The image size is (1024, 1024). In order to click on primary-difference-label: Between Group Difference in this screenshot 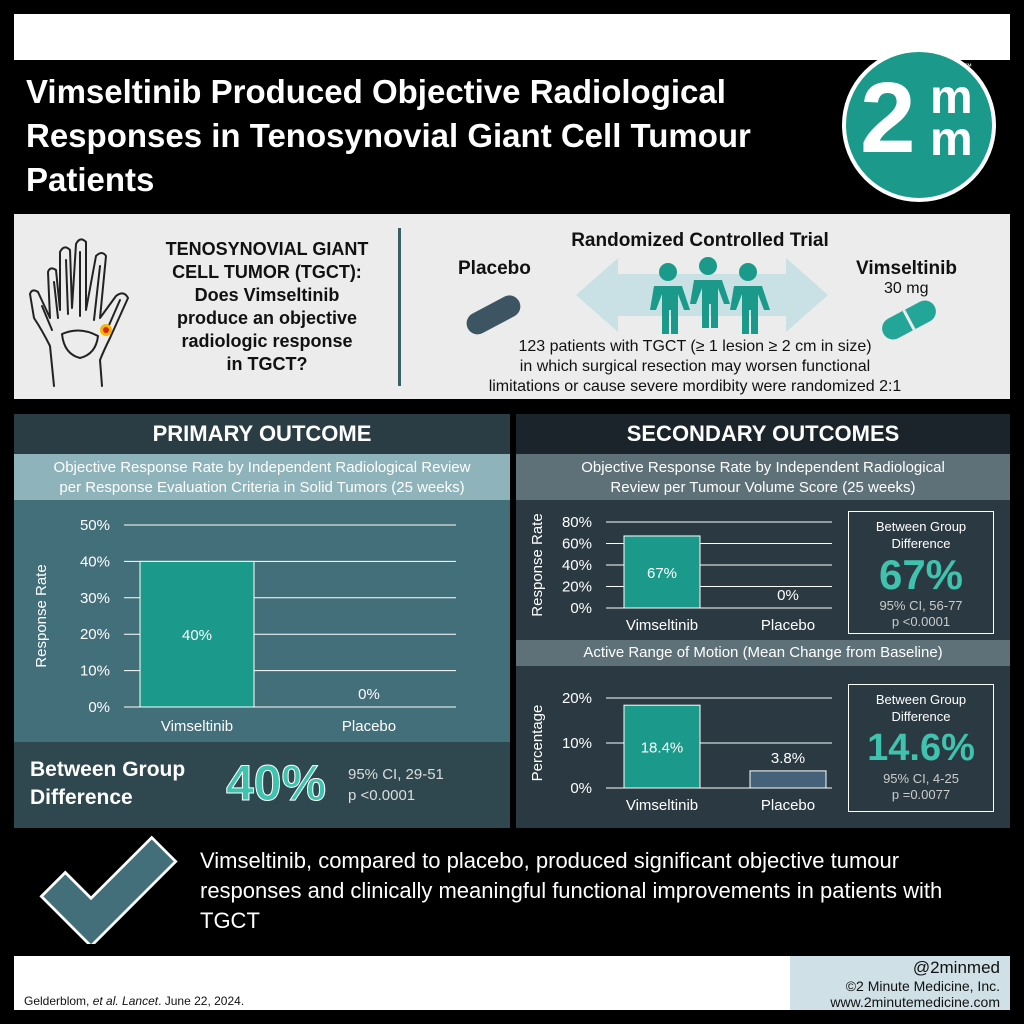, I will do `click(125, 784)`.